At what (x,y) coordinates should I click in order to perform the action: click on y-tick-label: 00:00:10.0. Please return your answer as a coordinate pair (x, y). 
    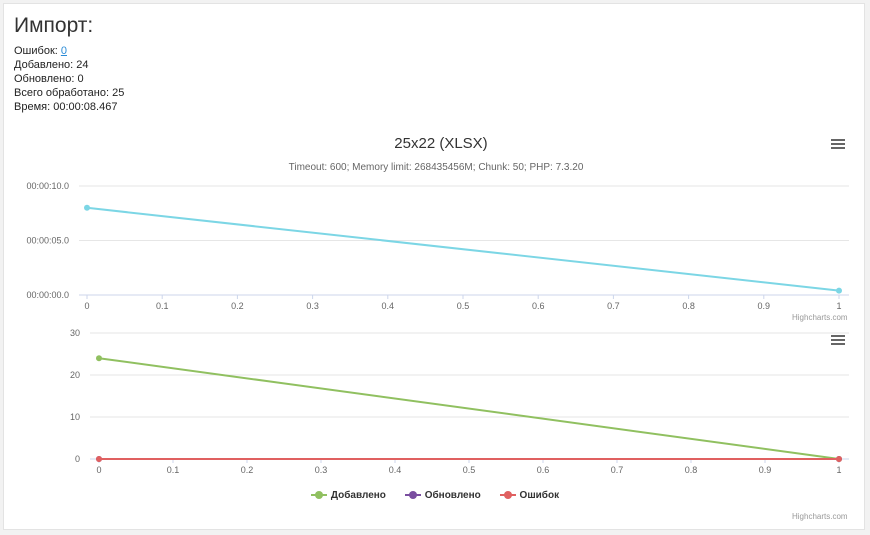
    Looking at the image, I should click on (47, 186).